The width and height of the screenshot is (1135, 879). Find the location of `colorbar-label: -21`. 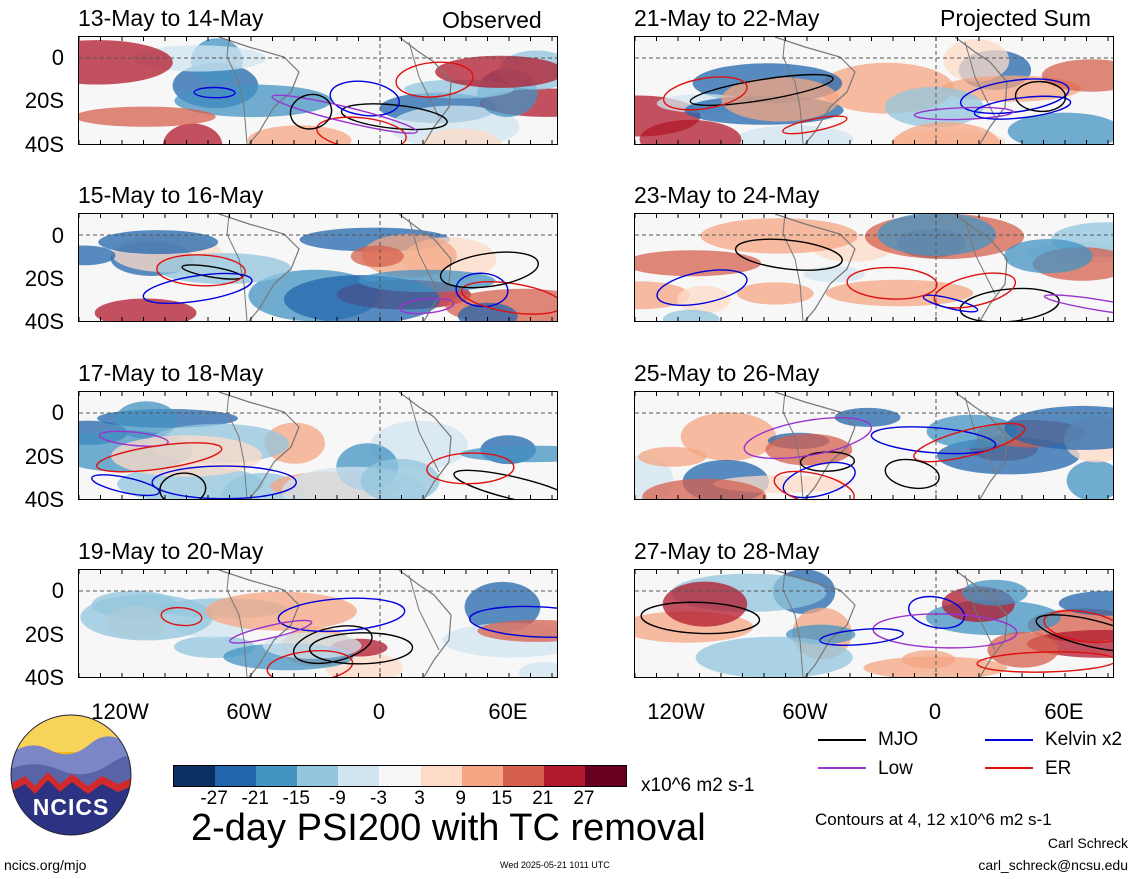

colorbar-label: -21 is located at coordinates (255, 798).